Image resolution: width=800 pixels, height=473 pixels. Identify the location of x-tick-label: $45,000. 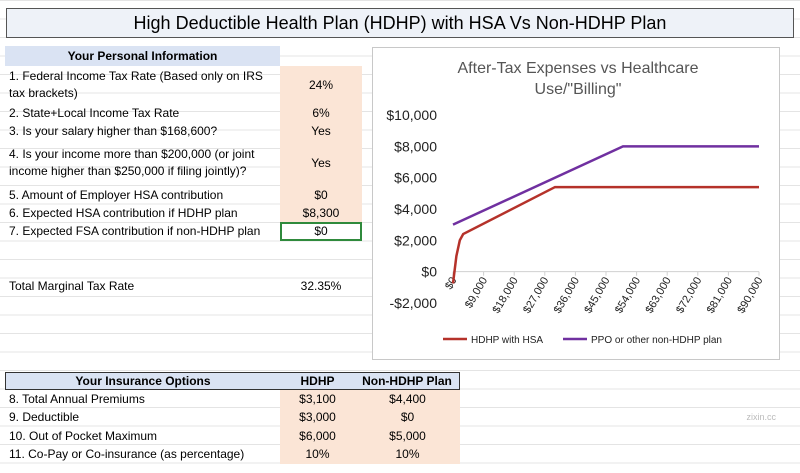
(597, 295).